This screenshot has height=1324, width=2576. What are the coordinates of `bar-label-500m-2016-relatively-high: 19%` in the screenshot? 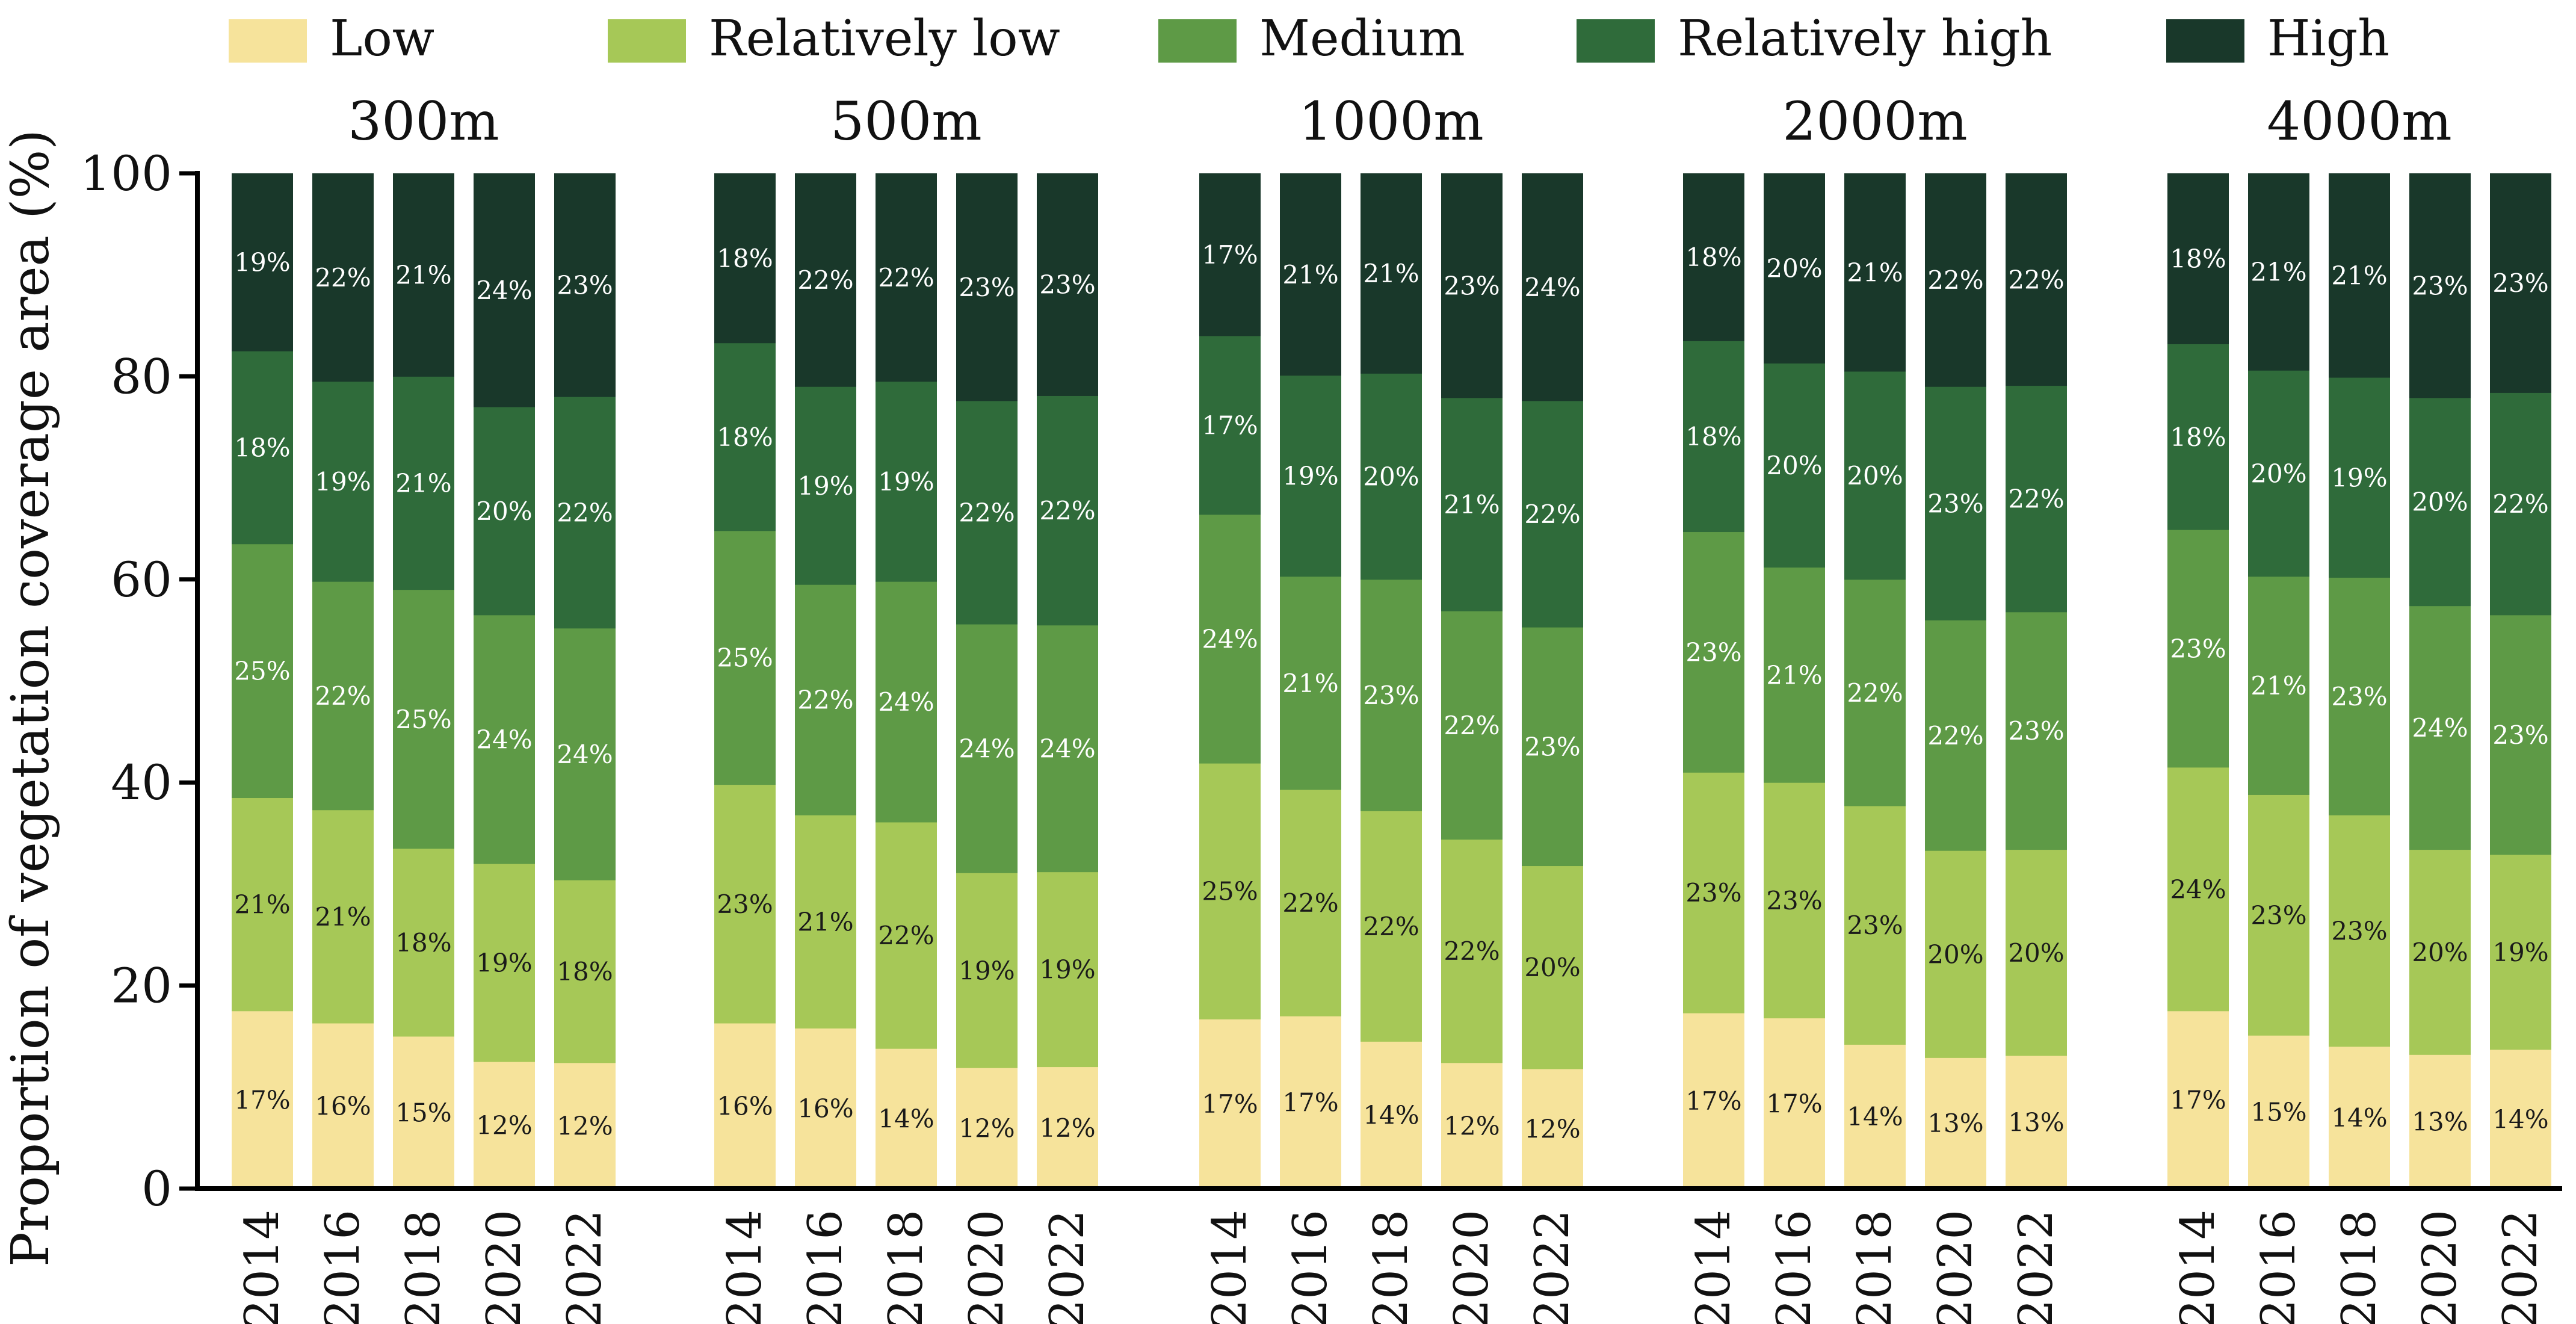 It's located at (825, 486).